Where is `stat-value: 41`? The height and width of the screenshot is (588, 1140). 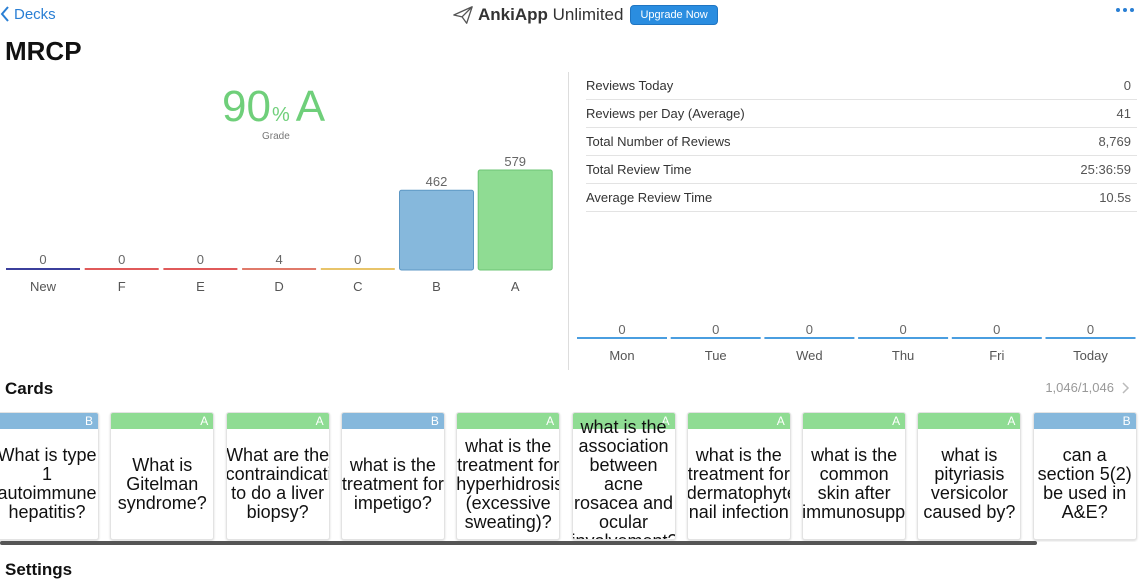 stat-value: 41 is located at coordinates (1123, 113).